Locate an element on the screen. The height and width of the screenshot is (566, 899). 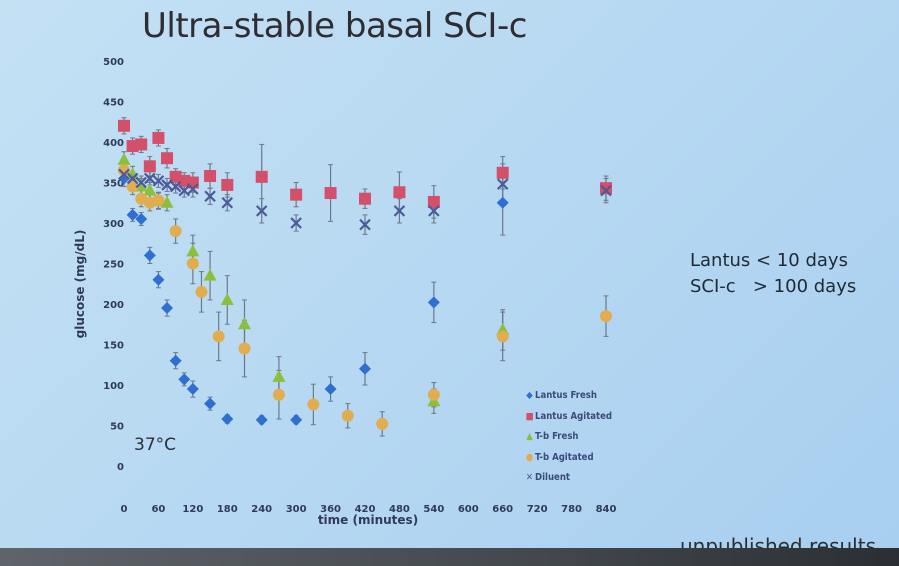
legend-label: Lantus Fresh is located at coordinates (566, 395).